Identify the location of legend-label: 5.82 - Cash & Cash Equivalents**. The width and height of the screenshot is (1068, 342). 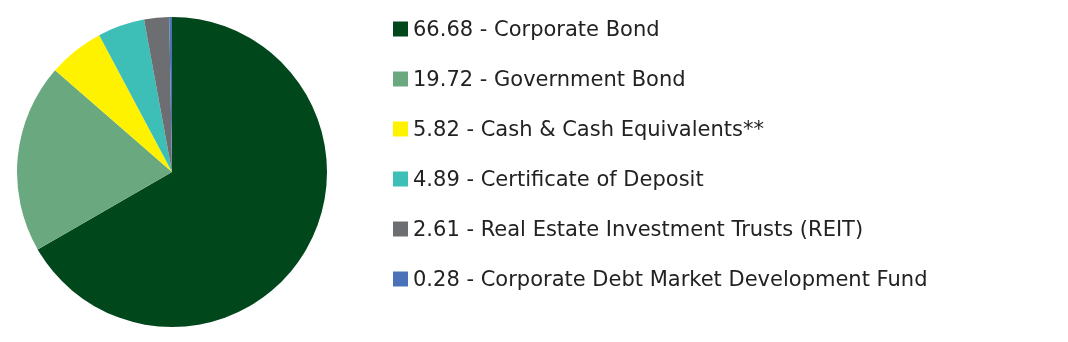
(588, 129).